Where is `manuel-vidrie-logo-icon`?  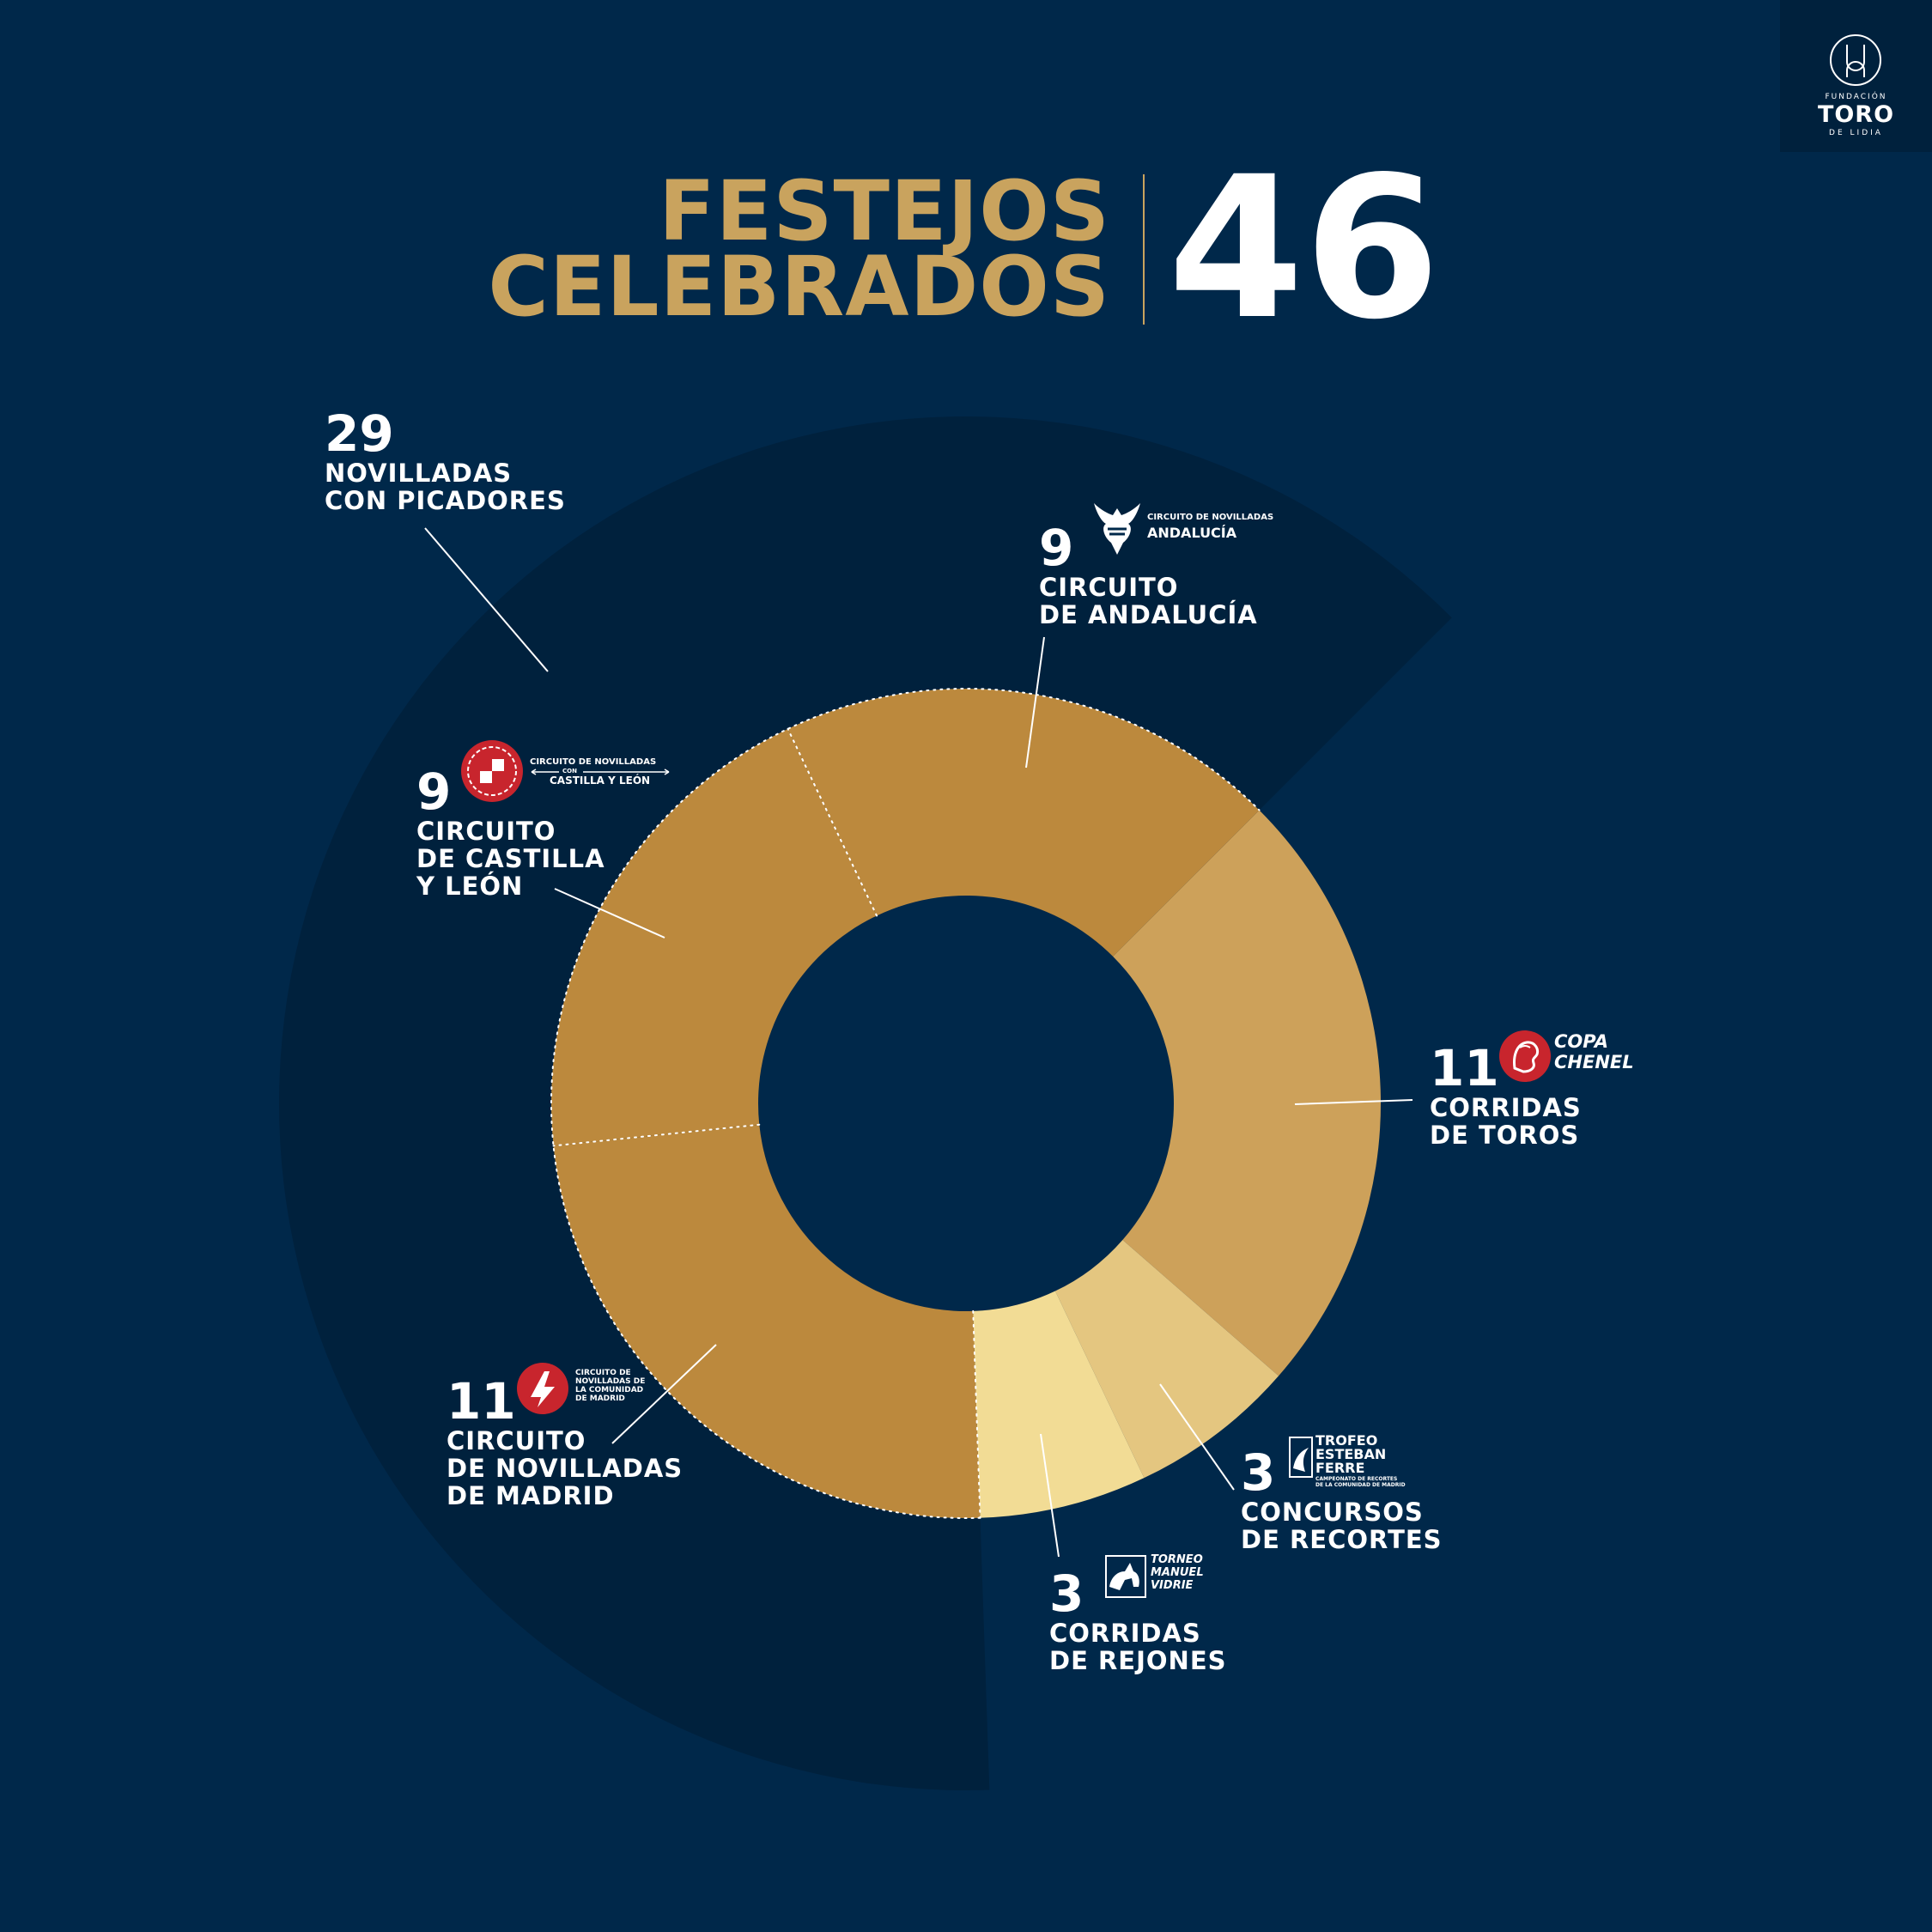
manuel-vidrie-logo-icon is located at coordinates (1125, 1576).